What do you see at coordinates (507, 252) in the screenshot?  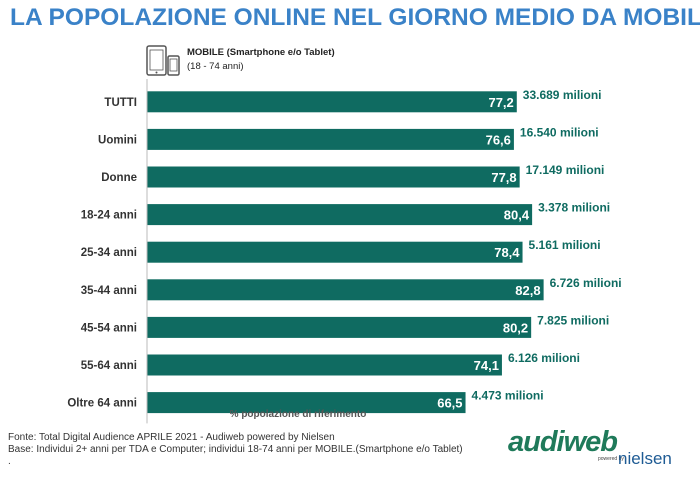 I see `data-label: 78,4` at bounding box center [507, 252].